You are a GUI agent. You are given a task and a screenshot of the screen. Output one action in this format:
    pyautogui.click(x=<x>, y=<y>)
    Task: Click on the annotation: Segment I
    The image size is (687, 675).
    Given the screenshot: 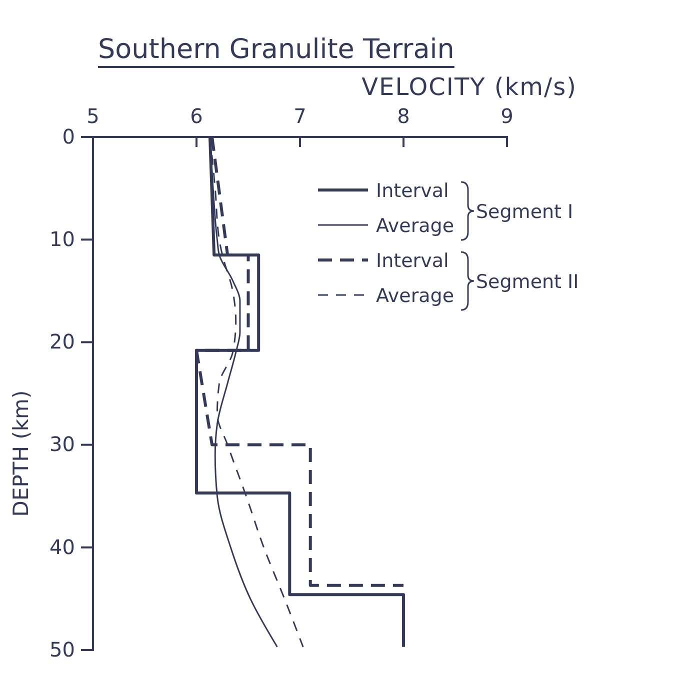 What is the action you would take?
    pyautogui.click(x=525, y=212)
    